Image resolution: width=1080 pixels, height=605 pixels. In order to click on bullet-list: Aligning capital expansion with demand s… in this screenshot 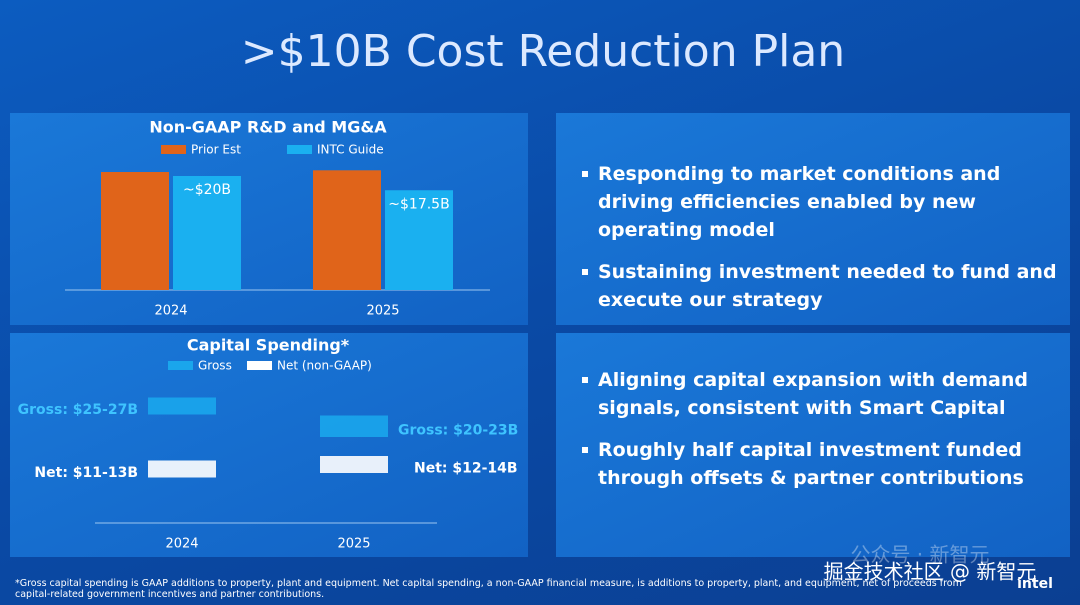, I will do `click(820, 436)`.